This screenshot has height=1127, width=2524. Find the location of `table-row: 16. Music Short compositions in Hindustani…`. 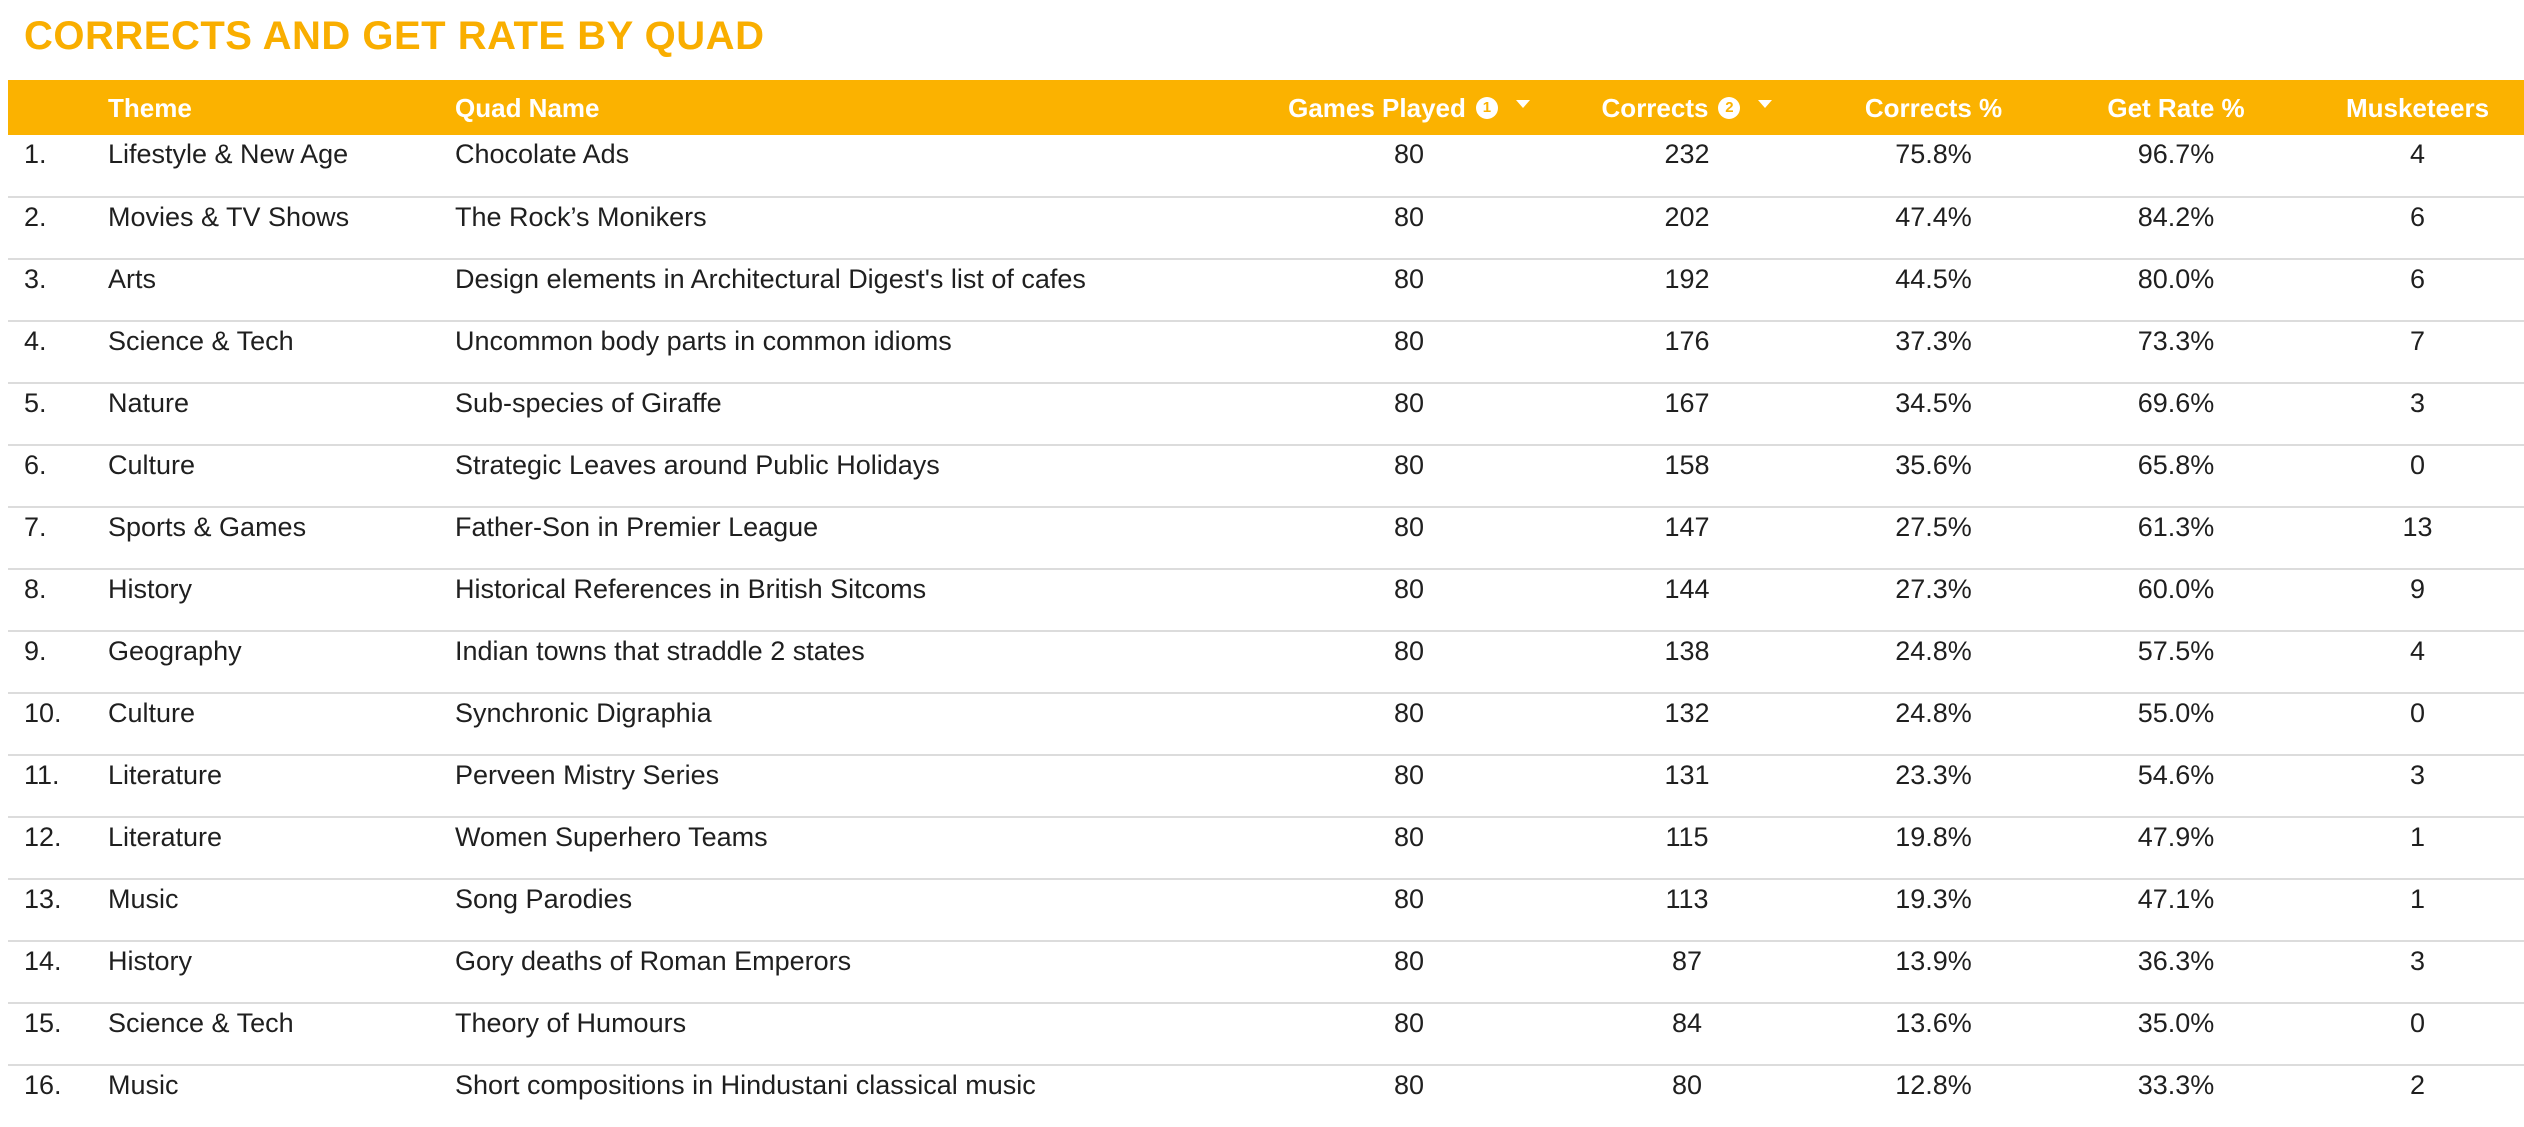

table-row: 16. Music Short compositions in Hindustani… is located at coordinates (1266, 1096).